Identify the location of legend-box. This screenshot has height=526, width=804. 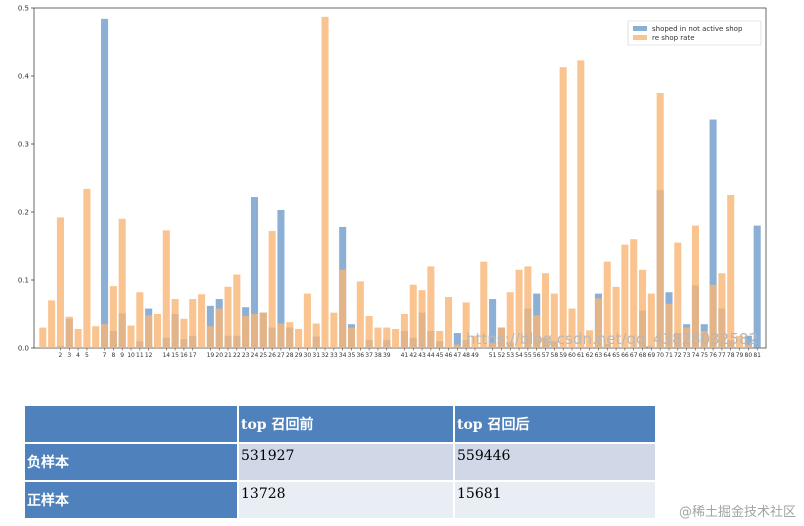
(694, 33).